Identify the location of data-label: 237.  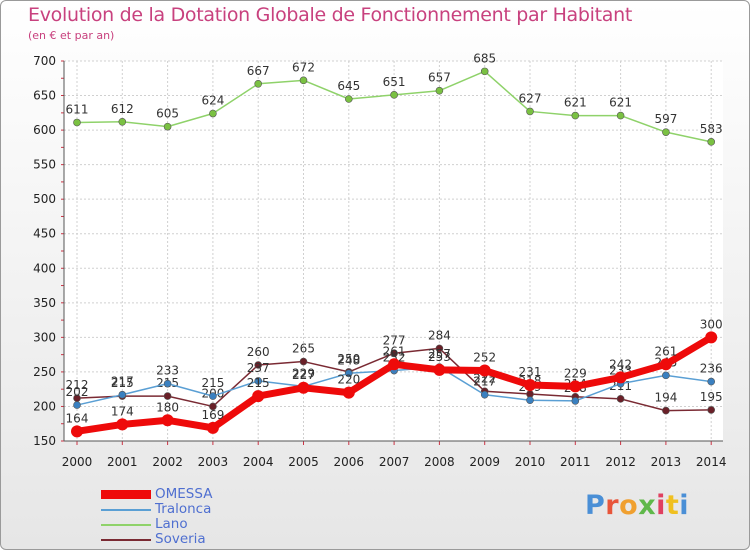
(258, 368).